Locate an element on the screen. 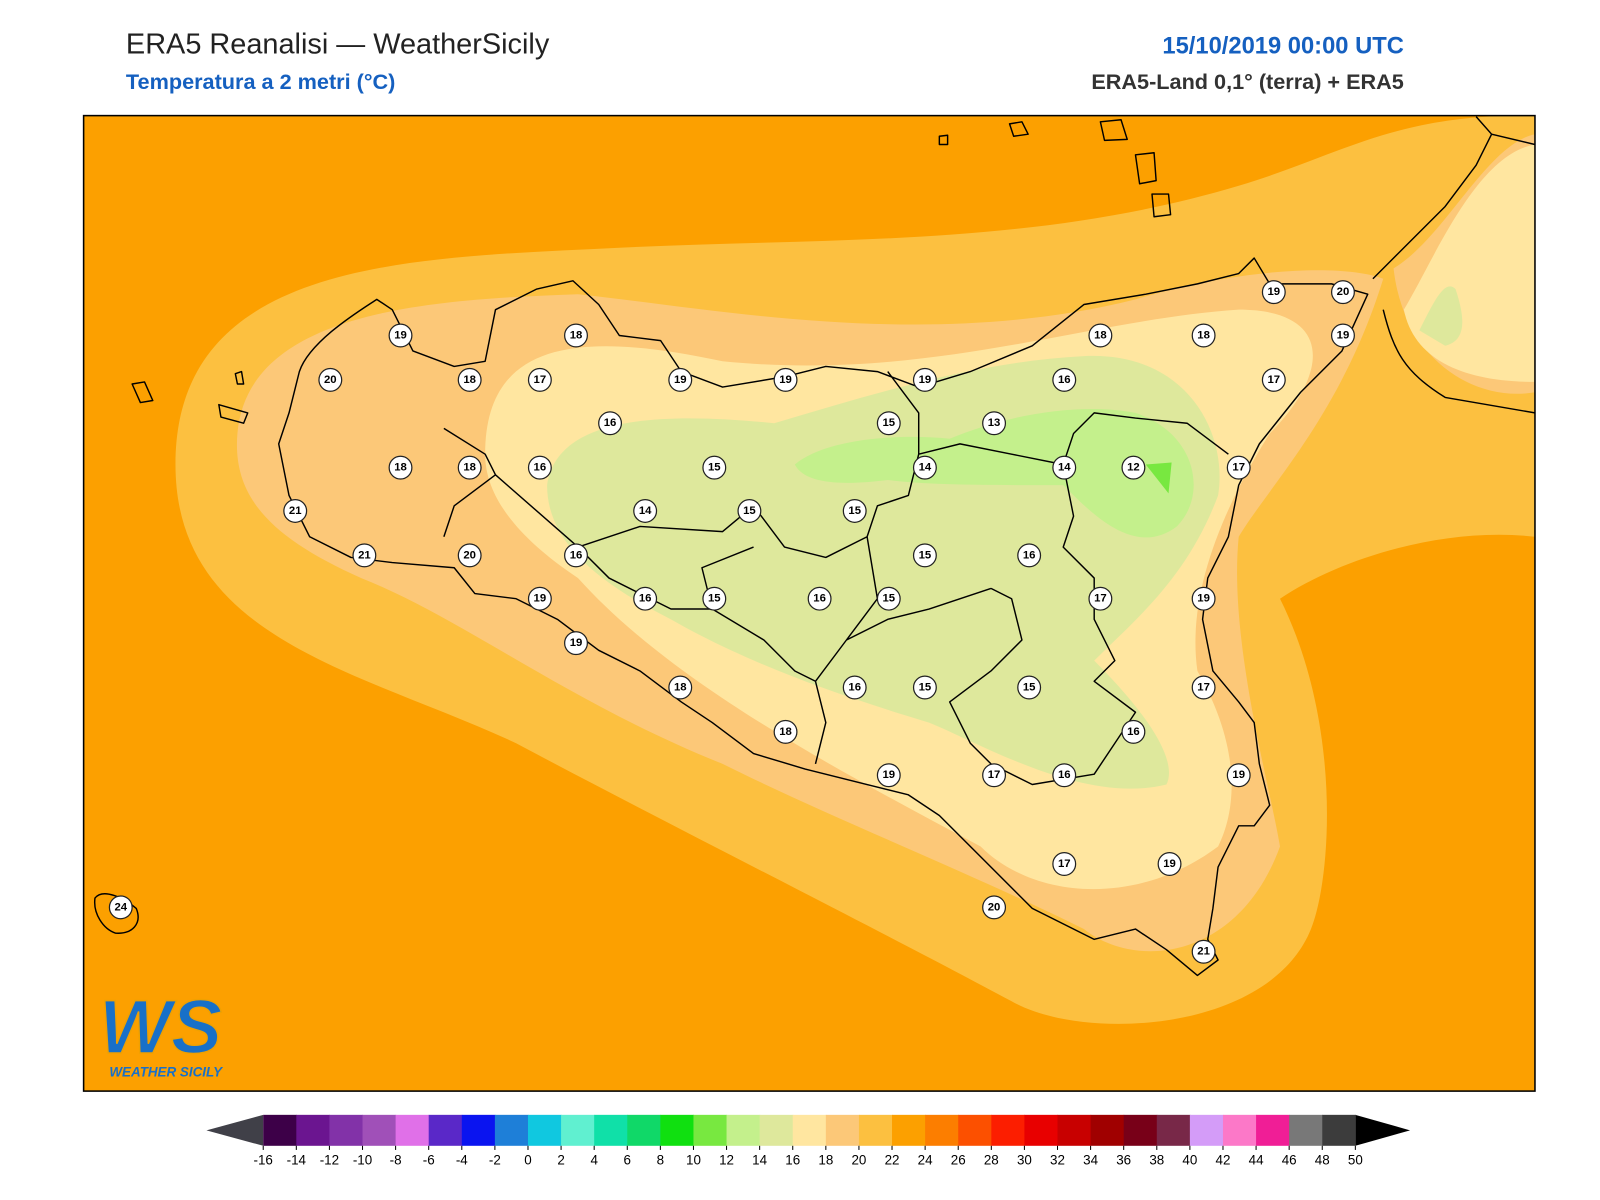 The width and height of the screenshot is (1600, 1200). colorbar-tick-label: -4 is located at coordinates (462, 1159).